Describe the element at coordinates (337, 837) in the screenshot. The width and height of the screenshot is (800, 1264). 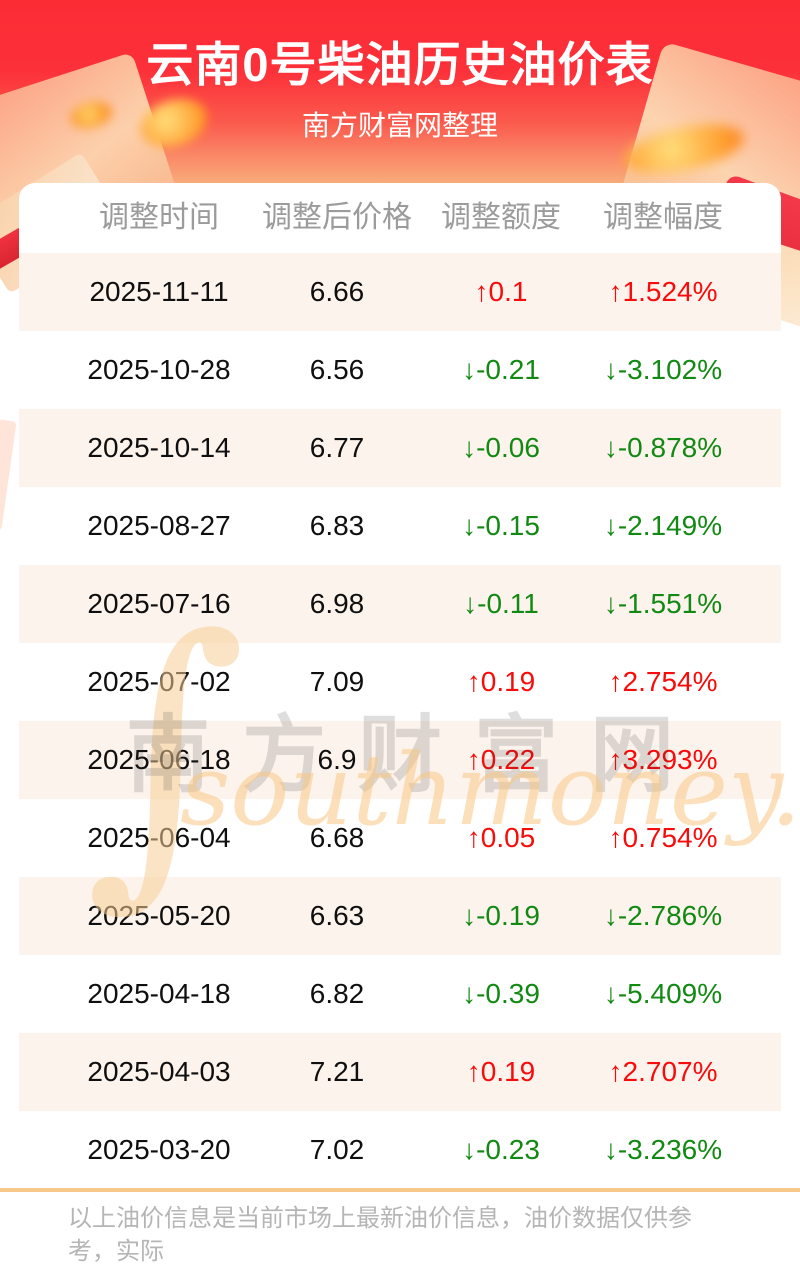
I see `row-price: 6.68` at that location.